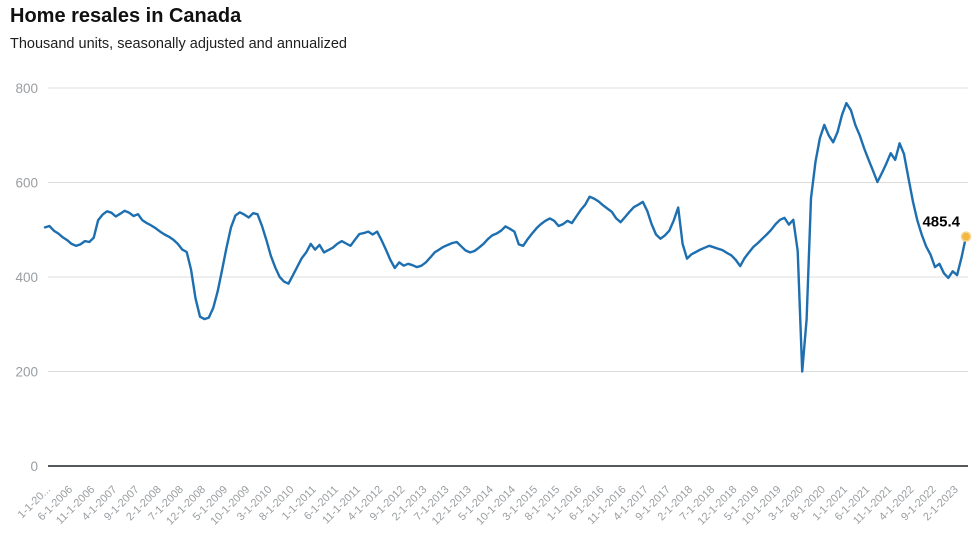 This screenshot has width=980, height=557. I want to click on y-tick-label: 600, so click(26, 183).